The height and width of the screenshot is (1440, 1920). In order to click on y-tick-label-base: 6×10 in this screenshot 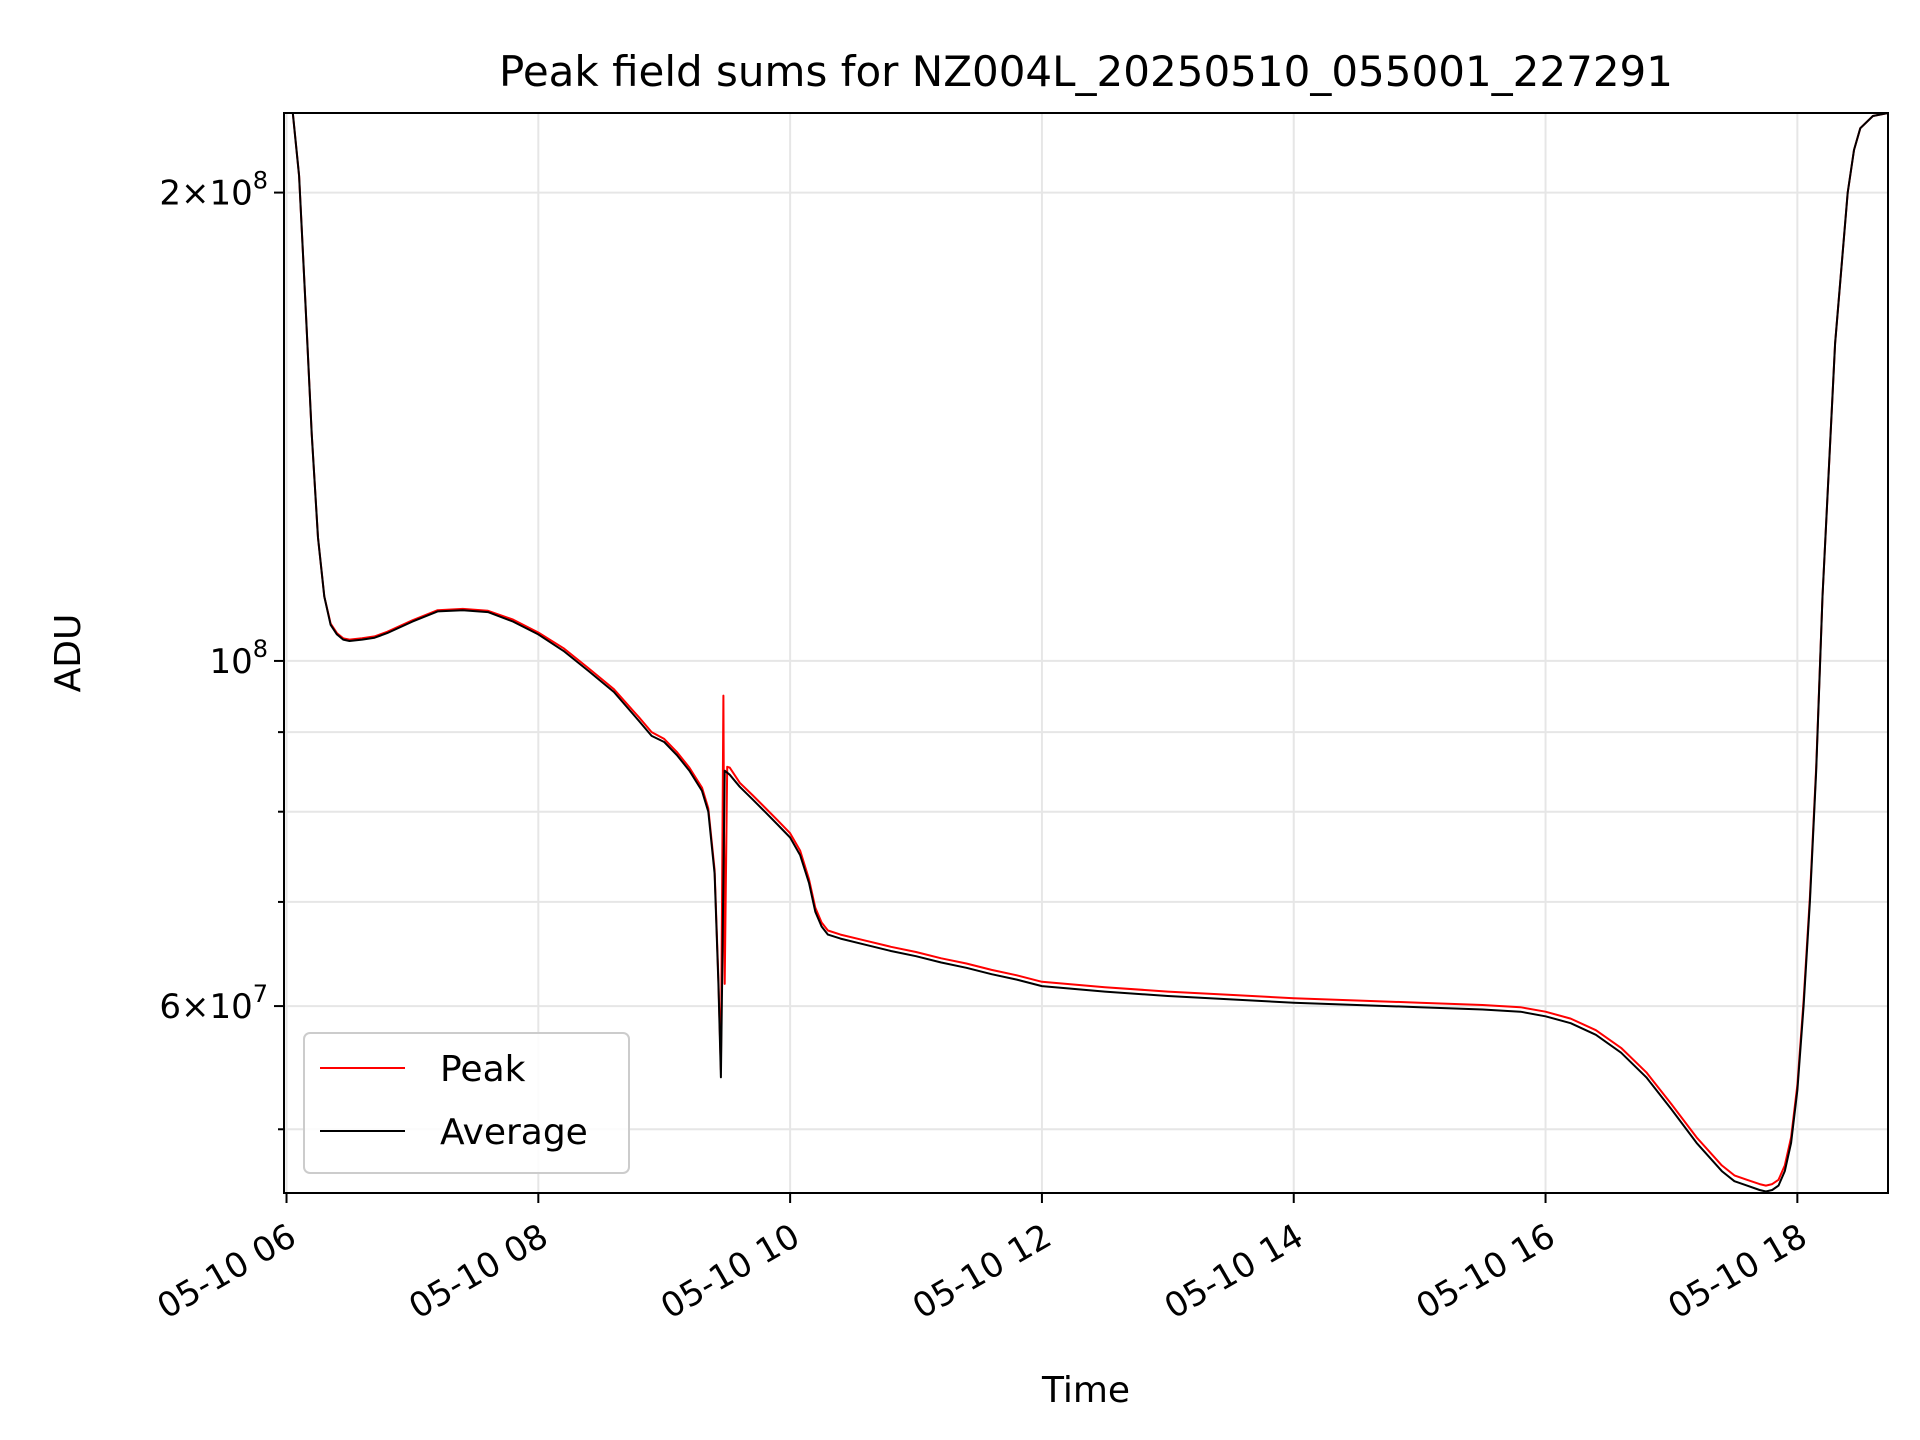, I will do `click(205, 1007)`.